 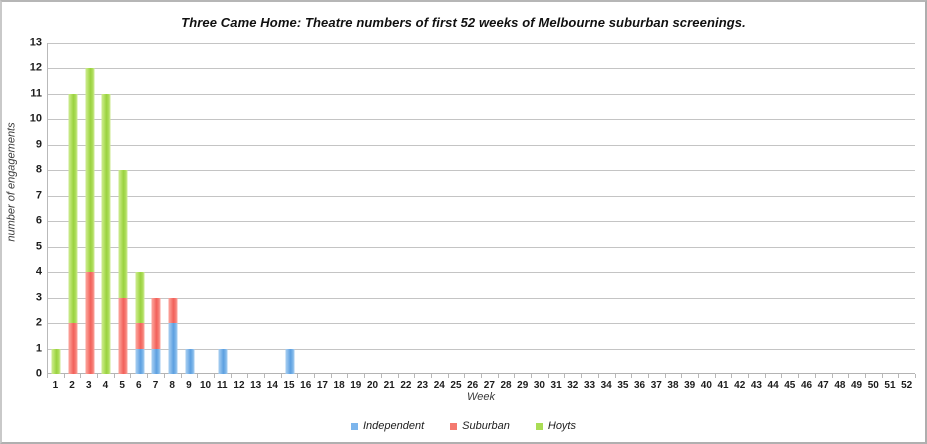 What do you see at coordinates (72, 385) in the screenshot?
I see `x-tick-label: 2` at bounding box center [72, 385].